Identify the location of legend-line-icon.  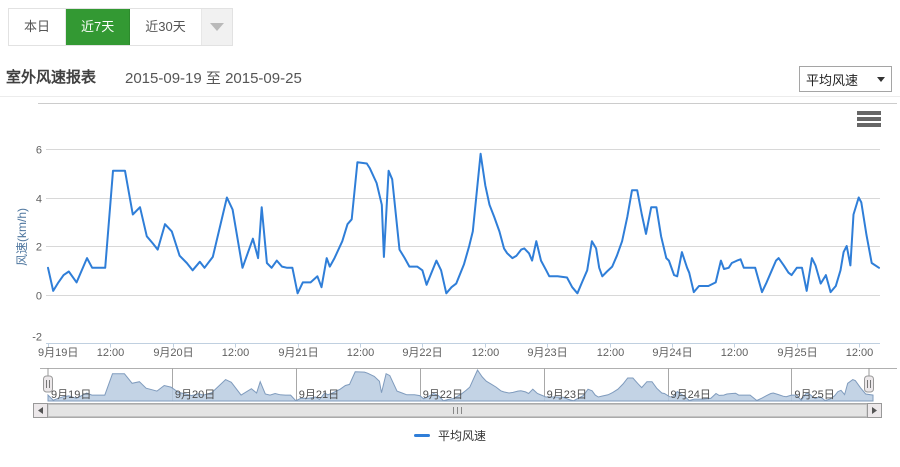
(421, 435).